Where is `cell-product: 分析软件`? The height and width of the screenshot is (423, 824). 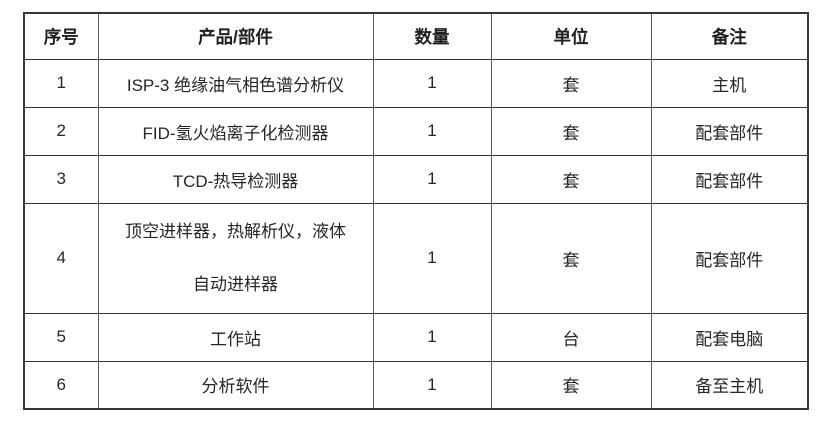 cell-product: 分析软件 is located at coordinates (235, 385).